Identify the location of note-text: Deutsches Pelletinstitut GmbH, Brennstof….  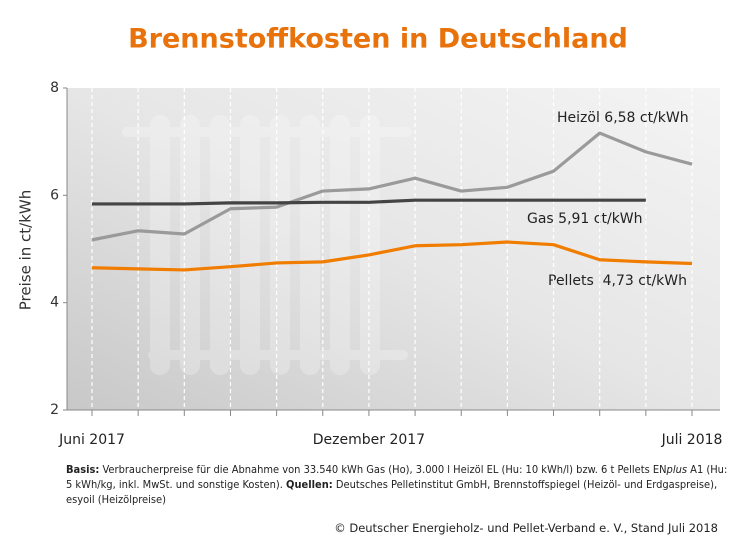
(392, 492).